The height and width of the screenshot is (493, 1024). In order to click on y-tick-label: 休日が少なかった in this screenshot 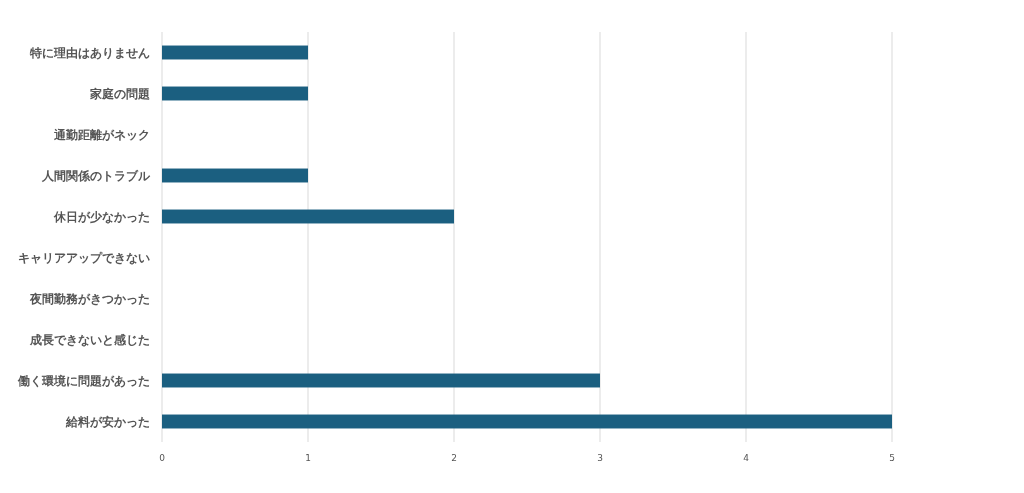, I will do `click(101, 216)`.